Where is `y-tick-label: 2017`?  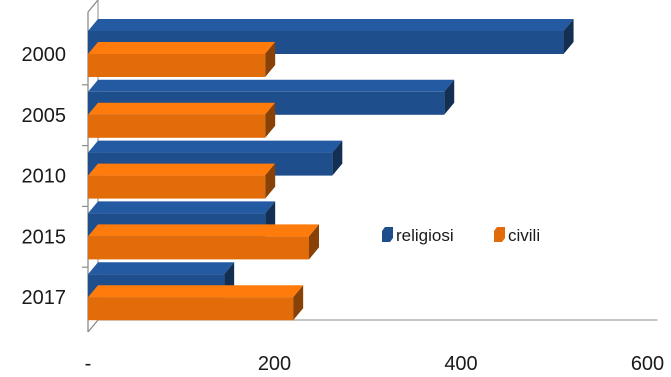 y-tick-label: 2017 is located at coordinates (44, 298).